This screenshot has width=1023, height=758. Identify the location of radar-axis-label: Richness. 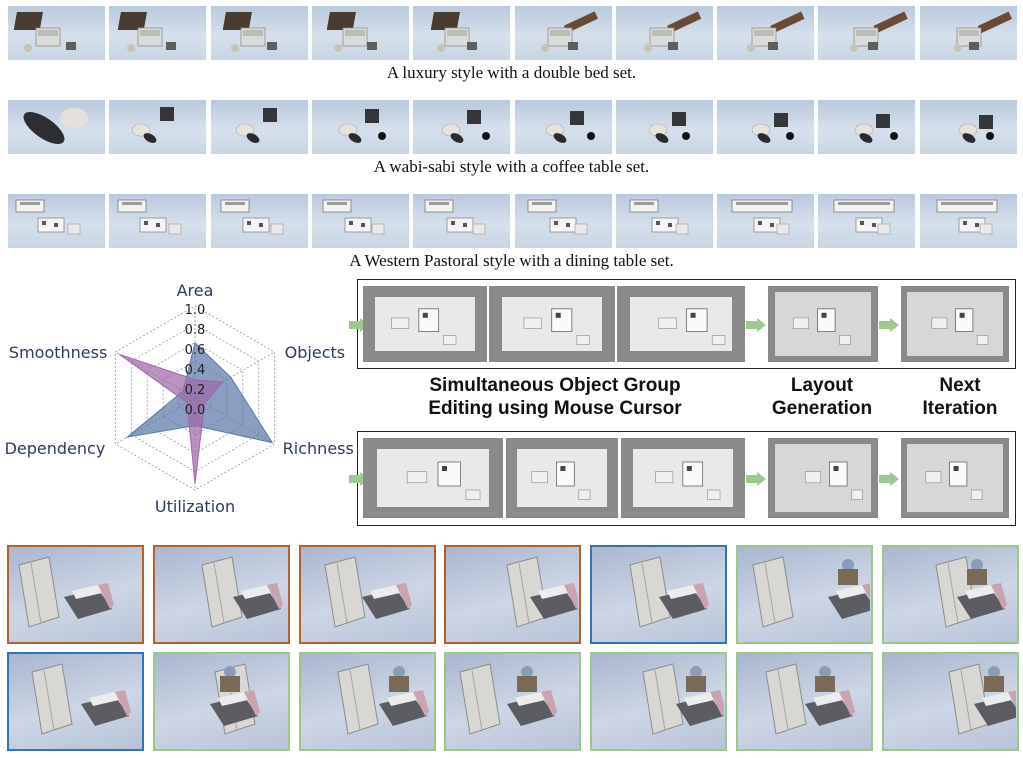
(318, 448).